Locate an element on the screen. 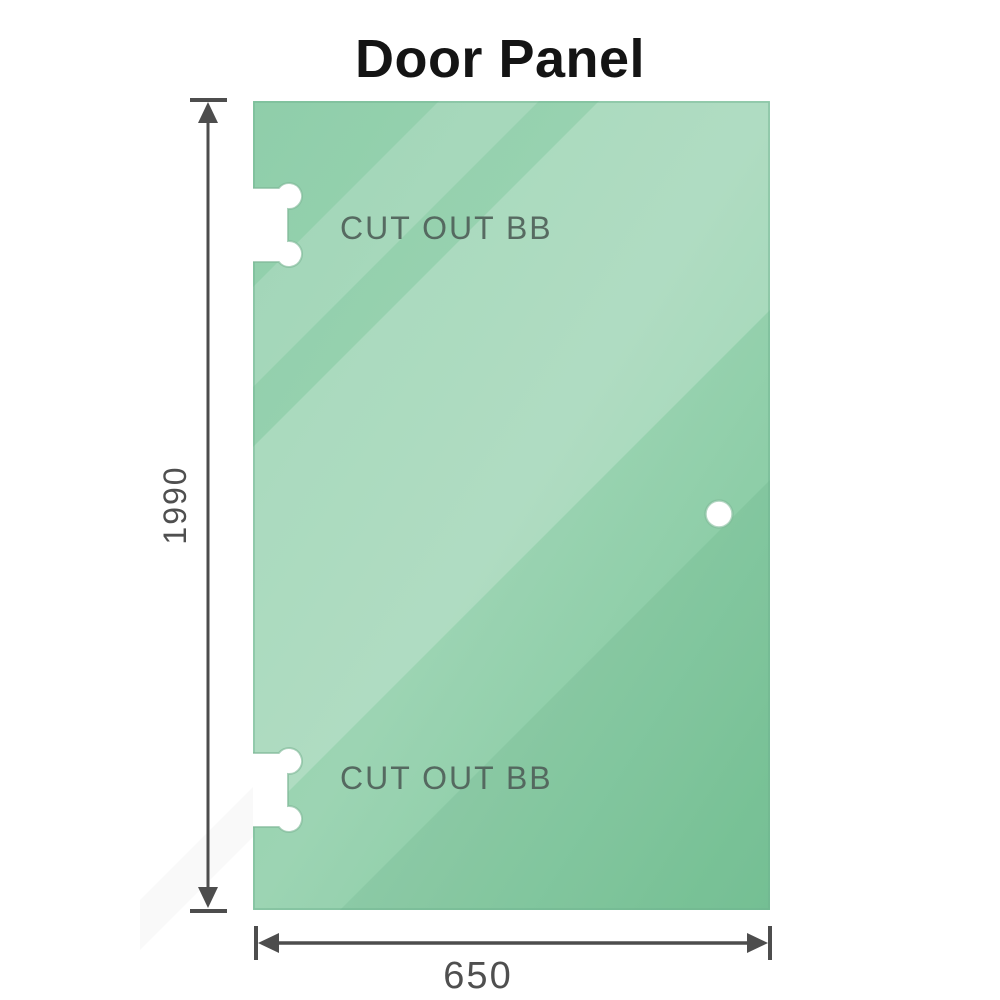  width-dimension: 650 is located at coordinates (513, 961).